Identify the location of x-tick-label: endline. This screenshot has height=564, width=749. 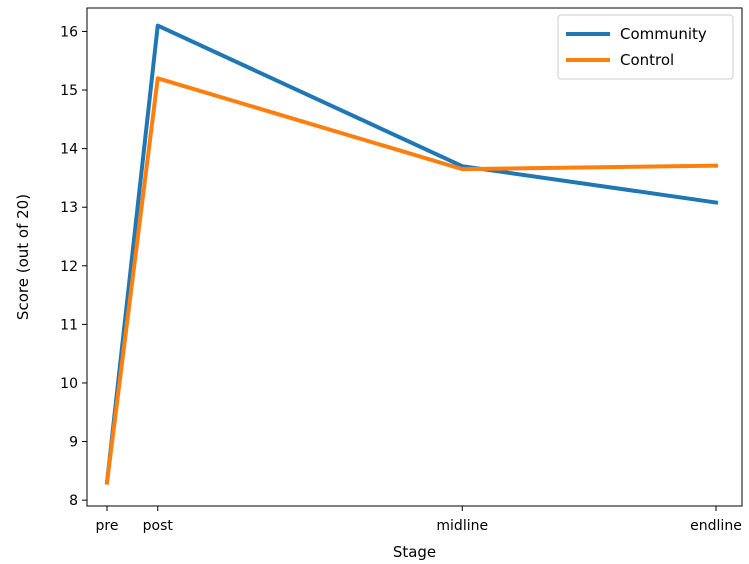
(716, 526).